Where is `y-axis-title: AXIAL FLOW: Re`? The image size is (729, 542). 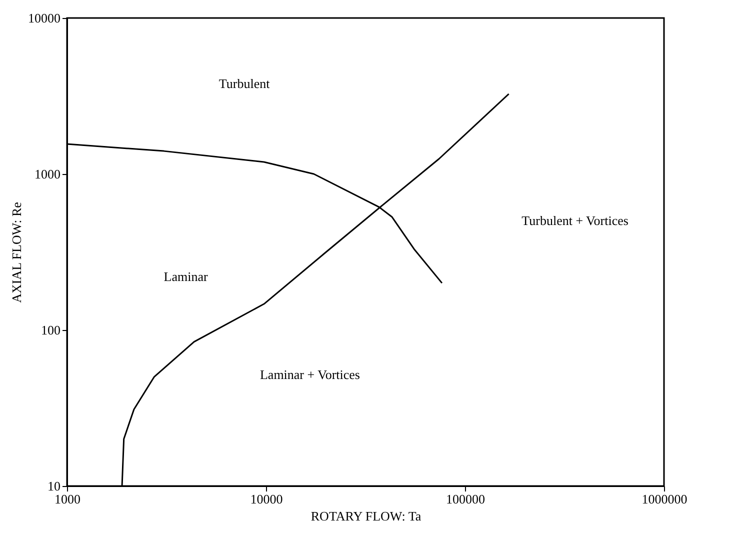
y-axis-title: AXIAL FLOW: Re is located at coordinates (16, 252).